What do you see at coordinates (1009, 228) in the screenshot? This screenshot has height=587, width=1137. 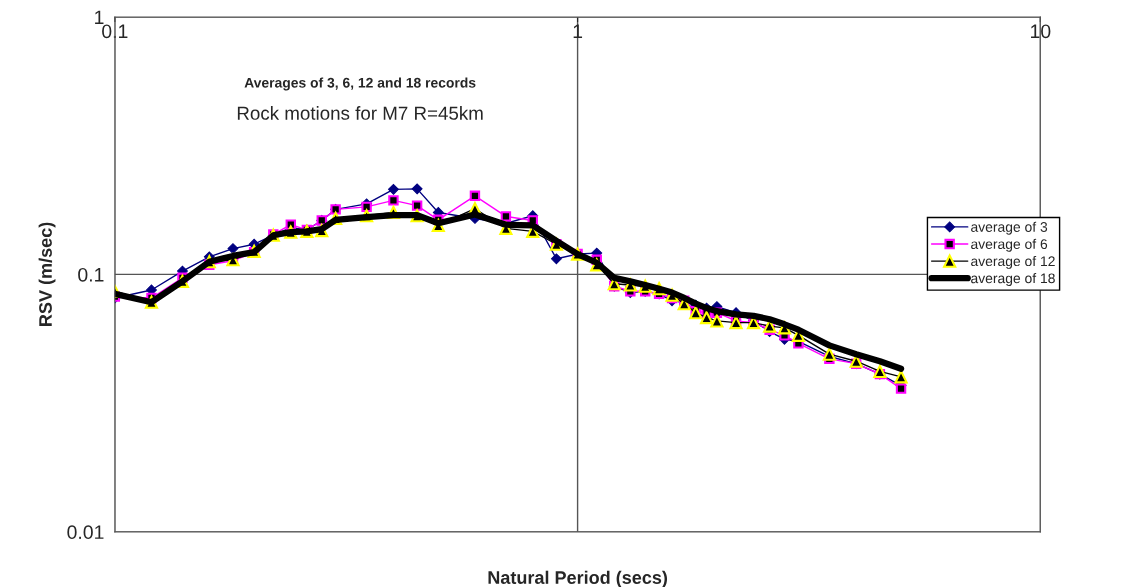 I see `legend-label: average of 3` at bounding box center [1009, 228].